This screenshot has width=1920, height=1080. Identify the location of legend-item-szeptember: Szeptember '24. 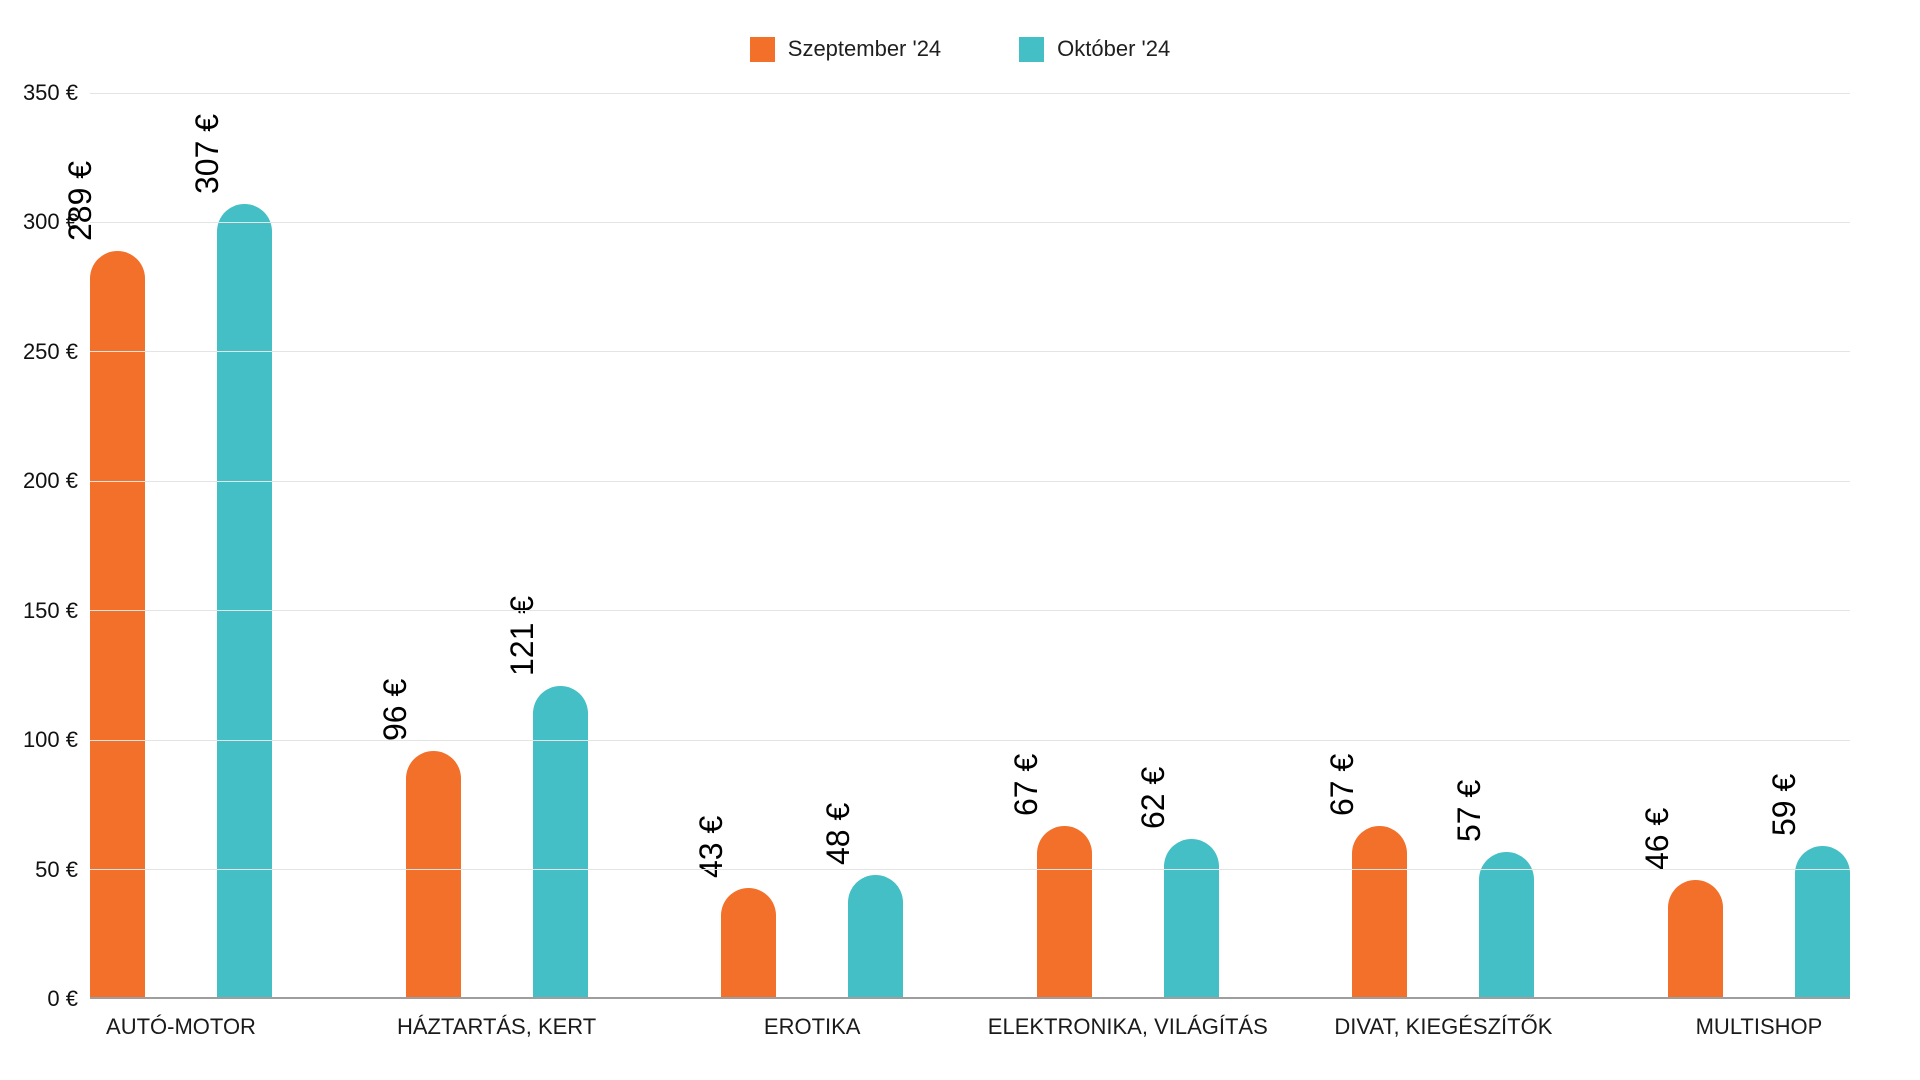
(845, 49).